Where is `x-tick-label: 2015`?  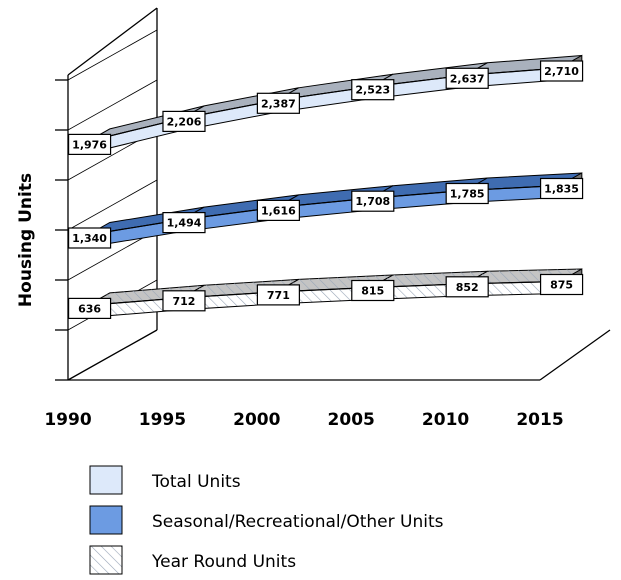 x-tick-label: 2015 is located at coordinates (539, 420).